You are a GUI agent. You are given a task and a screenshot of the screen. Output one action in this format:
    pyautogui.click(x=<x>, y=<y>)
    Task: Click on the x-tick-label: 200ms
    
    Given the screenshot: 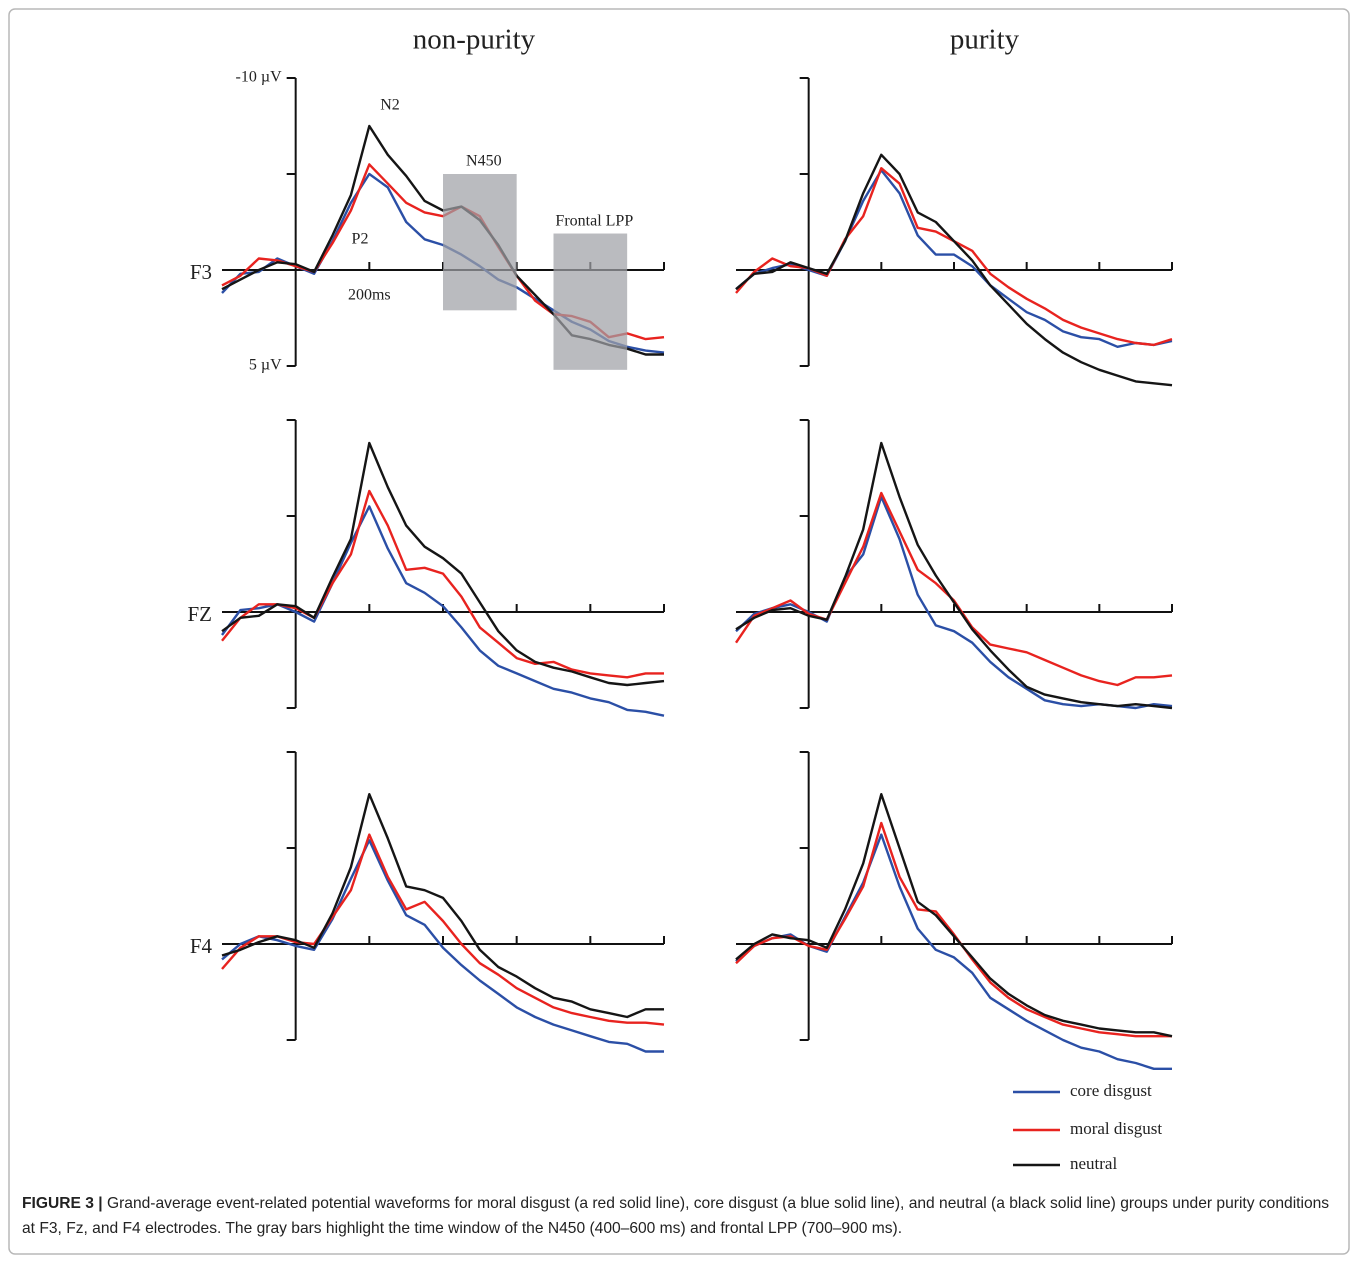 What is the action you would take?
    pyautogui.click(x=369, y=295)
    